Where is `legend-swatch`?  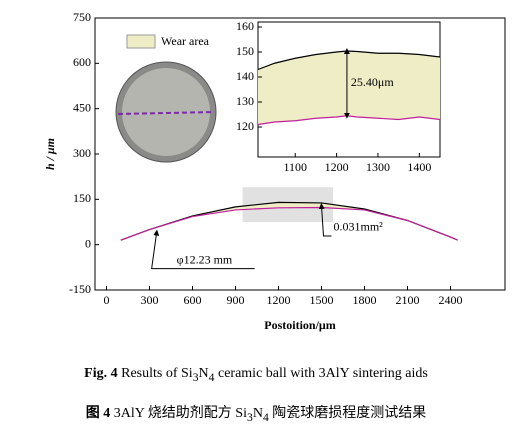 legend-swatch is located at coordinates (141, 41).